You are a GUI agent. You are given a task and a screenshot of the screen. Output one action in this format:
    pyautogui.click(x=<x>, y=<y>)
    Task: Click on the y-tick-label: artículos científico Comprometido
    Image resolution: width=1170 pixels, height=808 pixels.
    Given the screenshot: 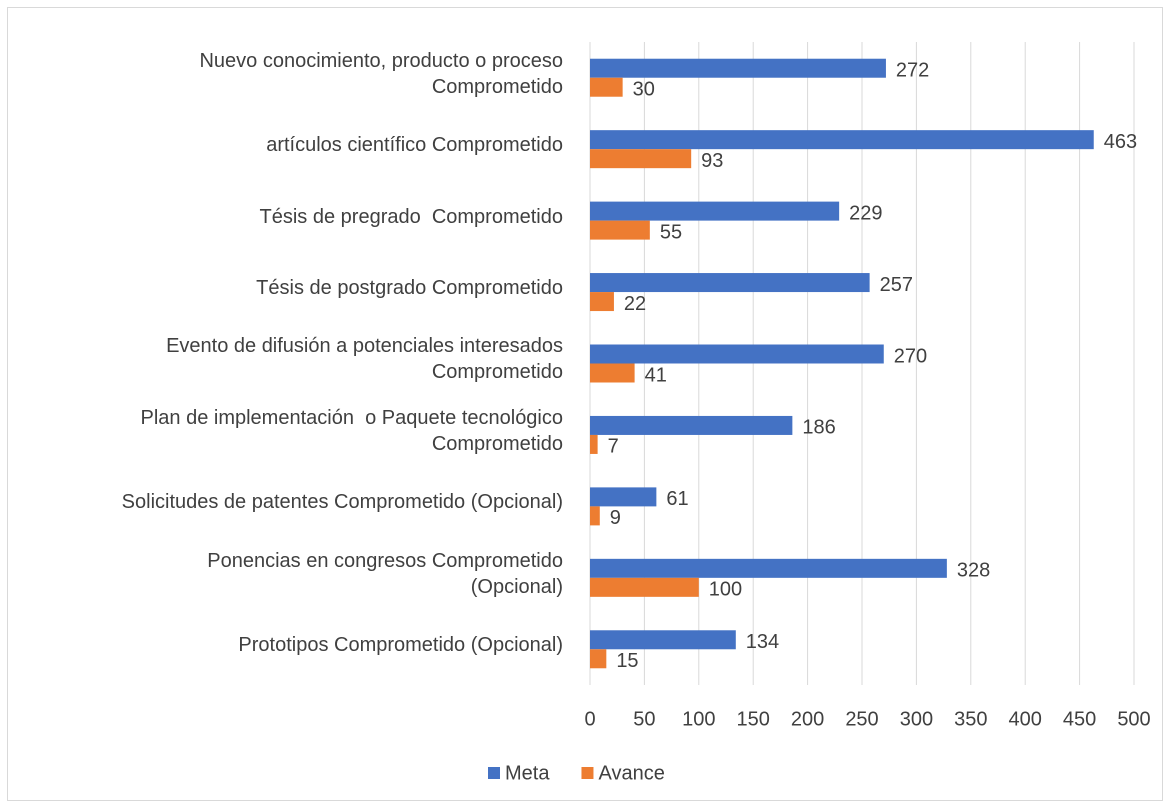 What is the action you would take?
    pyautogui.click(x=414, y=145)
    